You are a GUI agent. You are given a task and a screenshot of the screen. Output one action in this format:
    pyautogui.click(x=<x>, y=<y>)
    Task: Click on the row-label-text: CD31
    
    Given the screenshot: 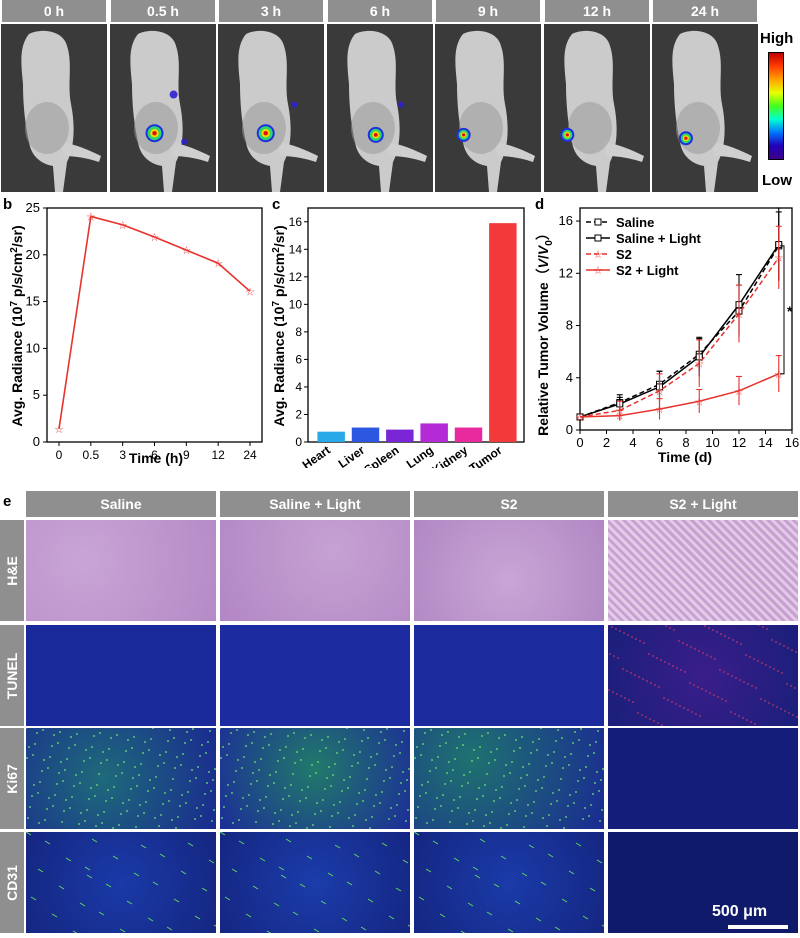 What is the action you would take?
    pyautogui.click(x=12, y=882)
    